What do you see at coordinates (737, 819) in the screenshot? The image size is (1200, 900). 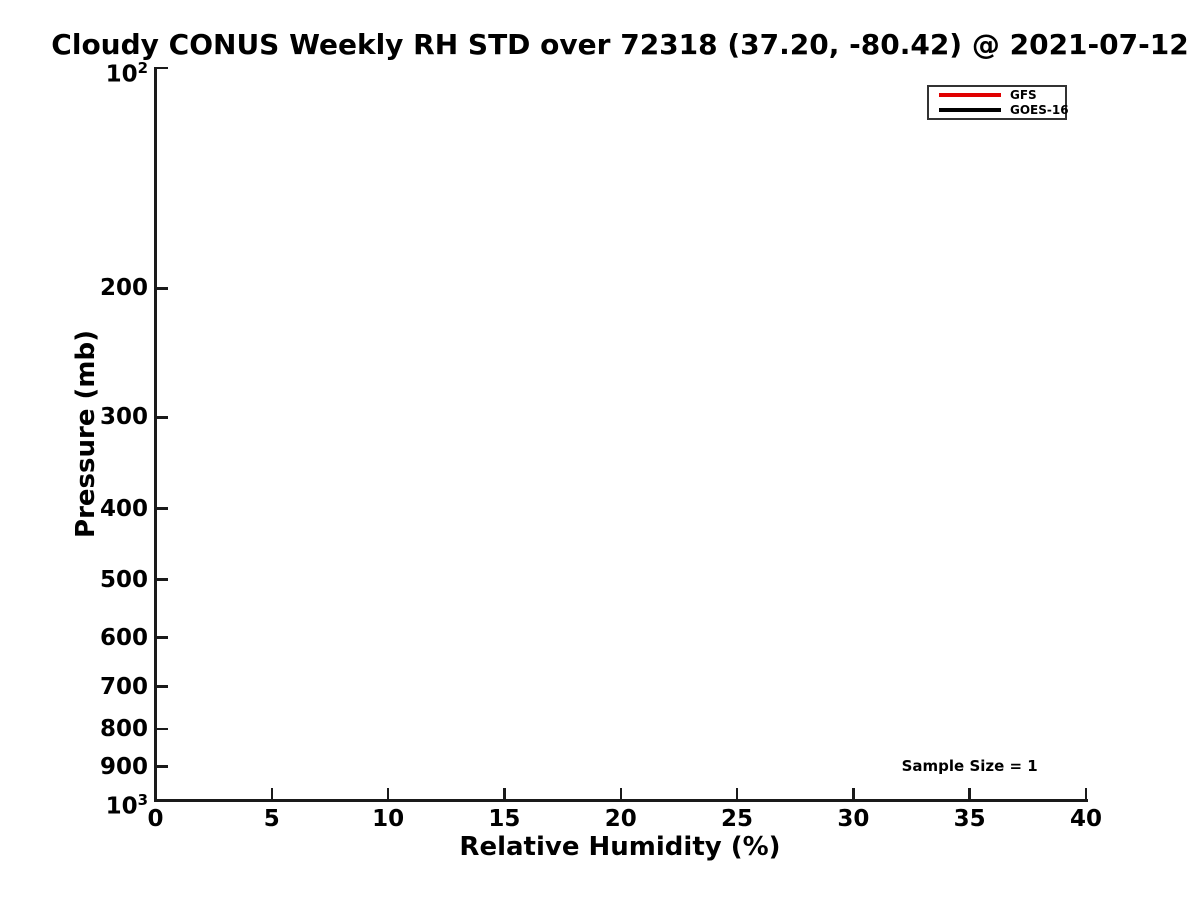 I see `x-tick-label: 25` at bounding box center [737, 819].